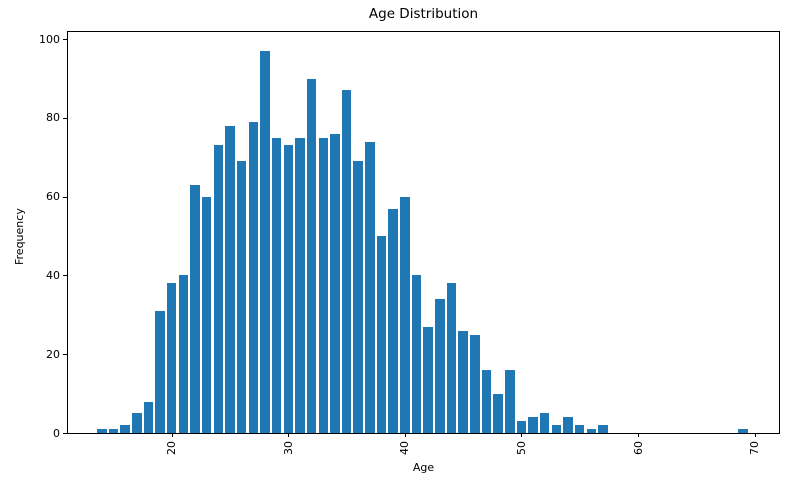 The width and height of the screenshot is (789, 490). I want to click on chart-title: Age Distribution, so click(423, 14).